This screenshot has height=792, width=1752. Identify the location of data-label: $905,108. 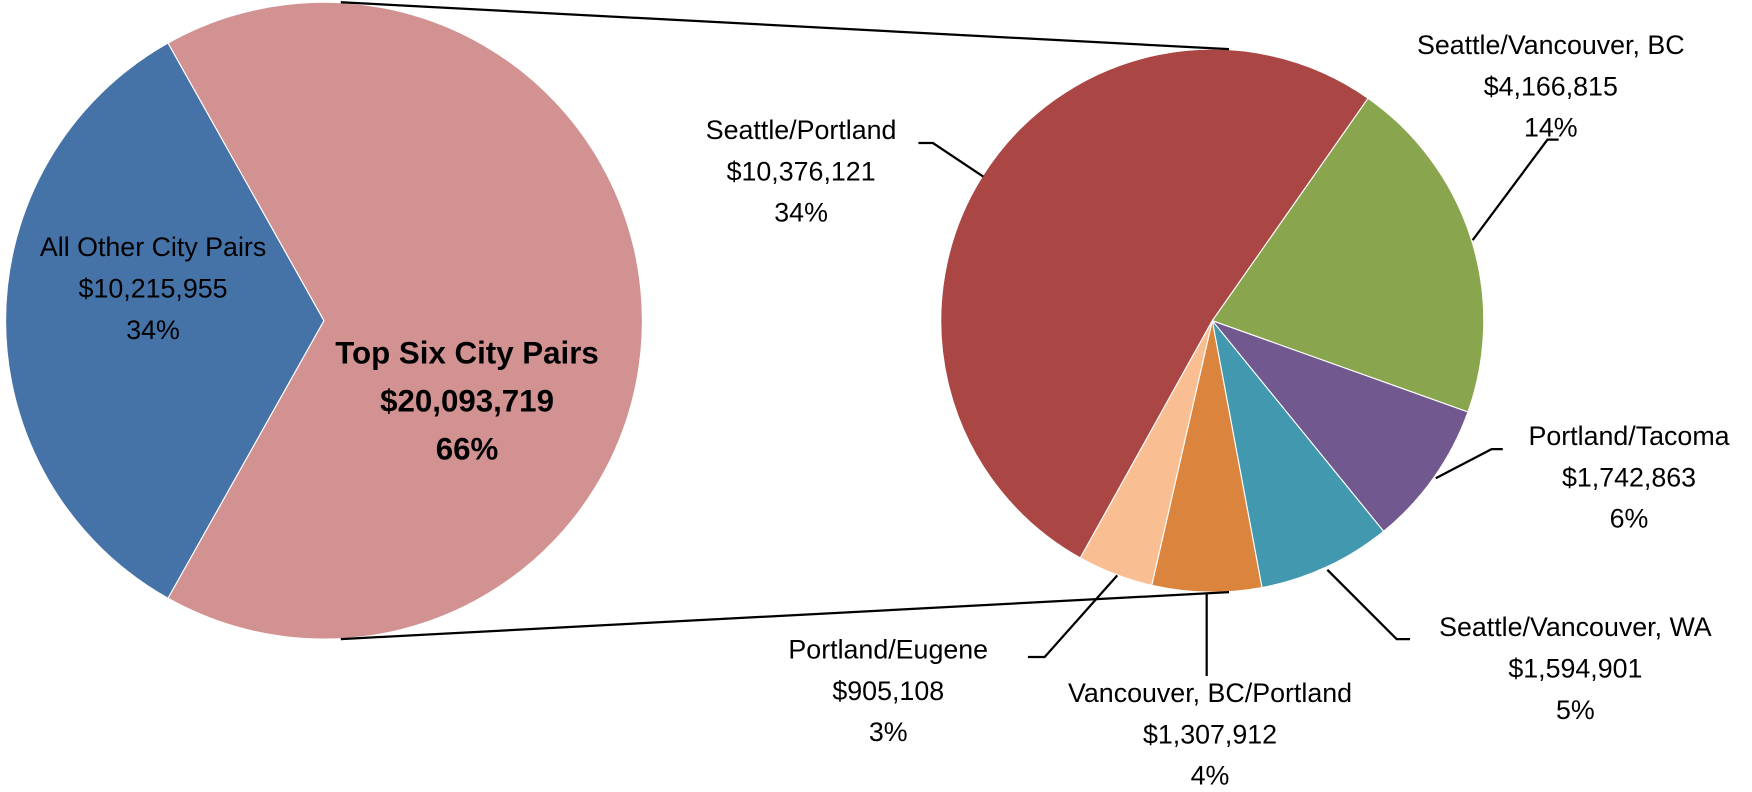
(888, 691).